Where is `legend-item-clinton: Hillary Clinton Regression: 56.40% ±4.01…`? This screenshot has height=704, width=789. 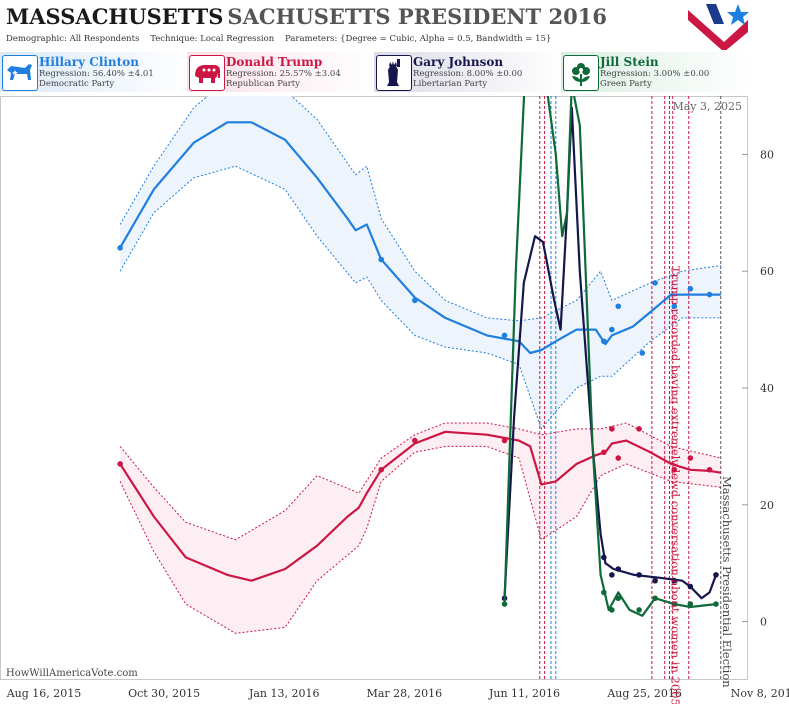
legend-item-clinton: Hillary Clinton Regression: 56.40% ±4.01… is located at coordinates (95, 72).